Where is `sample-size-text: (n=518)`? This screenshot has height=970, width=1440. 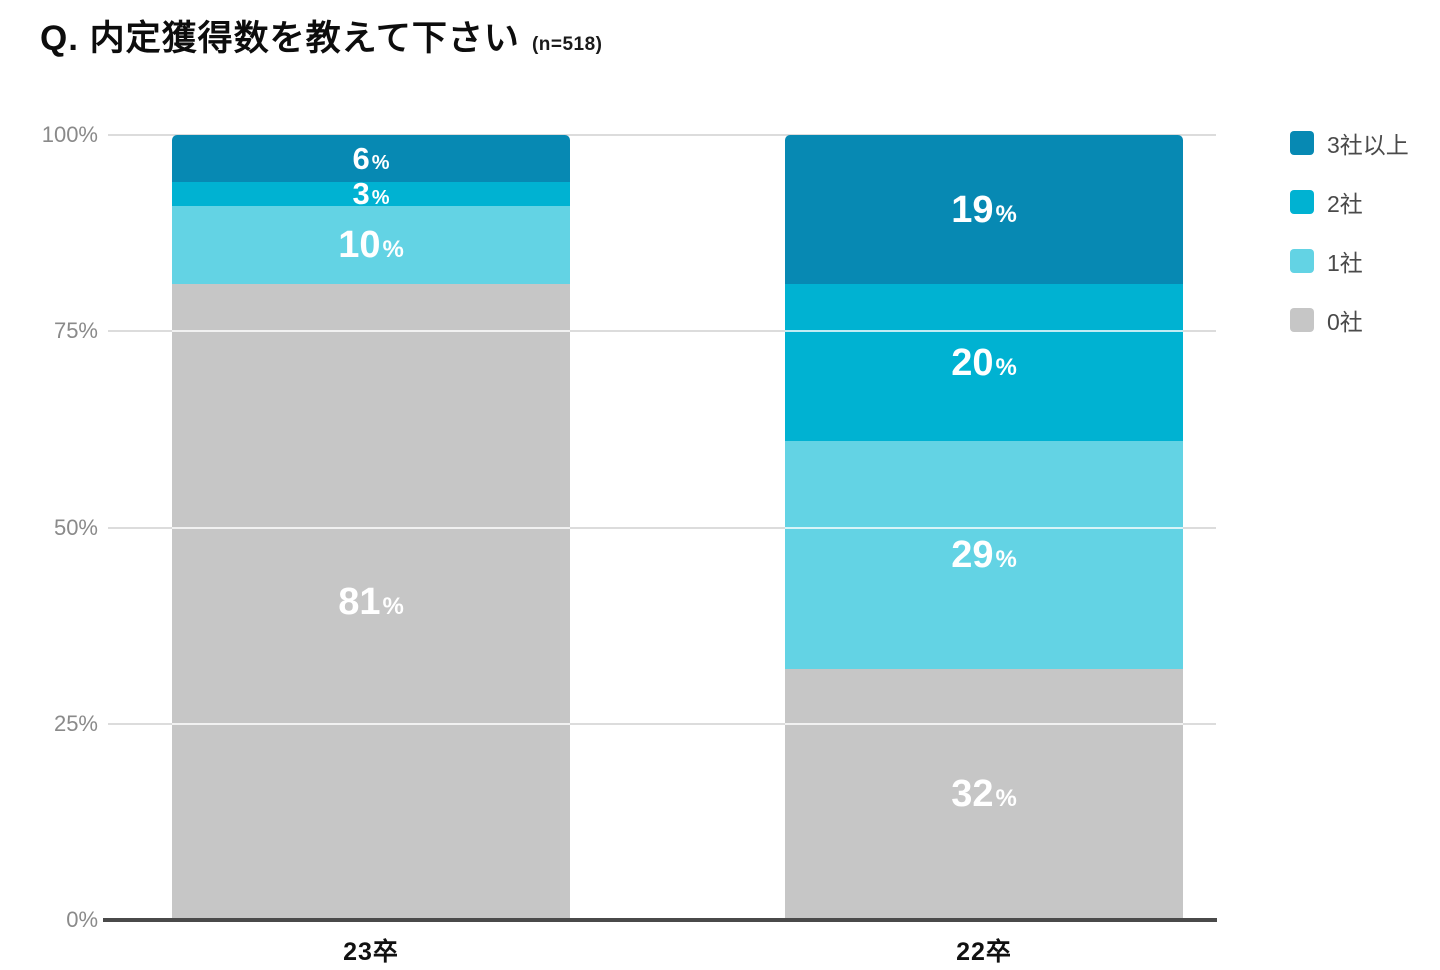 sample-size-text: (n=518) is located at coordinates (567, 44).